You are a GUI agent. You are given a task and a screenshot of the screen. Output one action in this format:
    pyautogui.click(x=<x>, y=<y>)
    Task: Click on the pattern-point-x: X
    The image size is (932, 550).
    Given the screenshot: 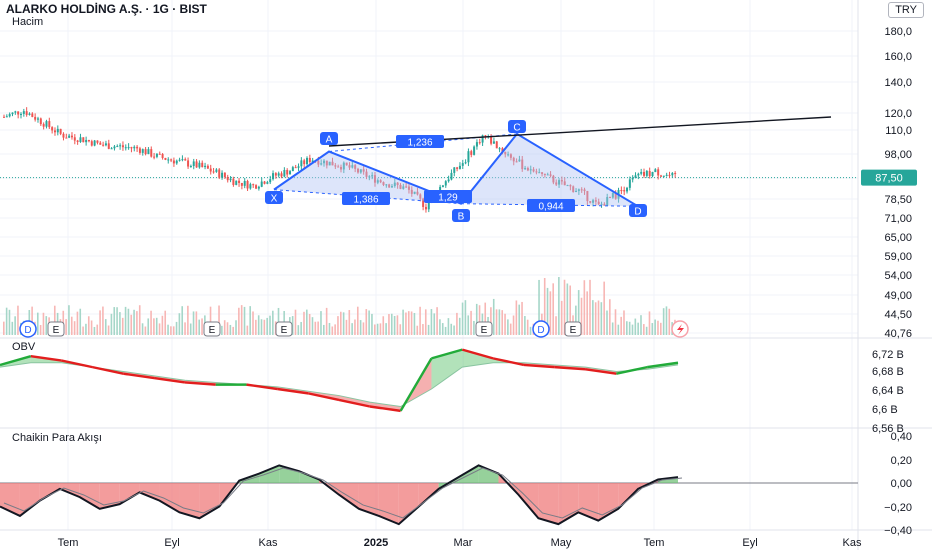 What is the action you would take?
    pyautogui.click(x=274, y=199)
    